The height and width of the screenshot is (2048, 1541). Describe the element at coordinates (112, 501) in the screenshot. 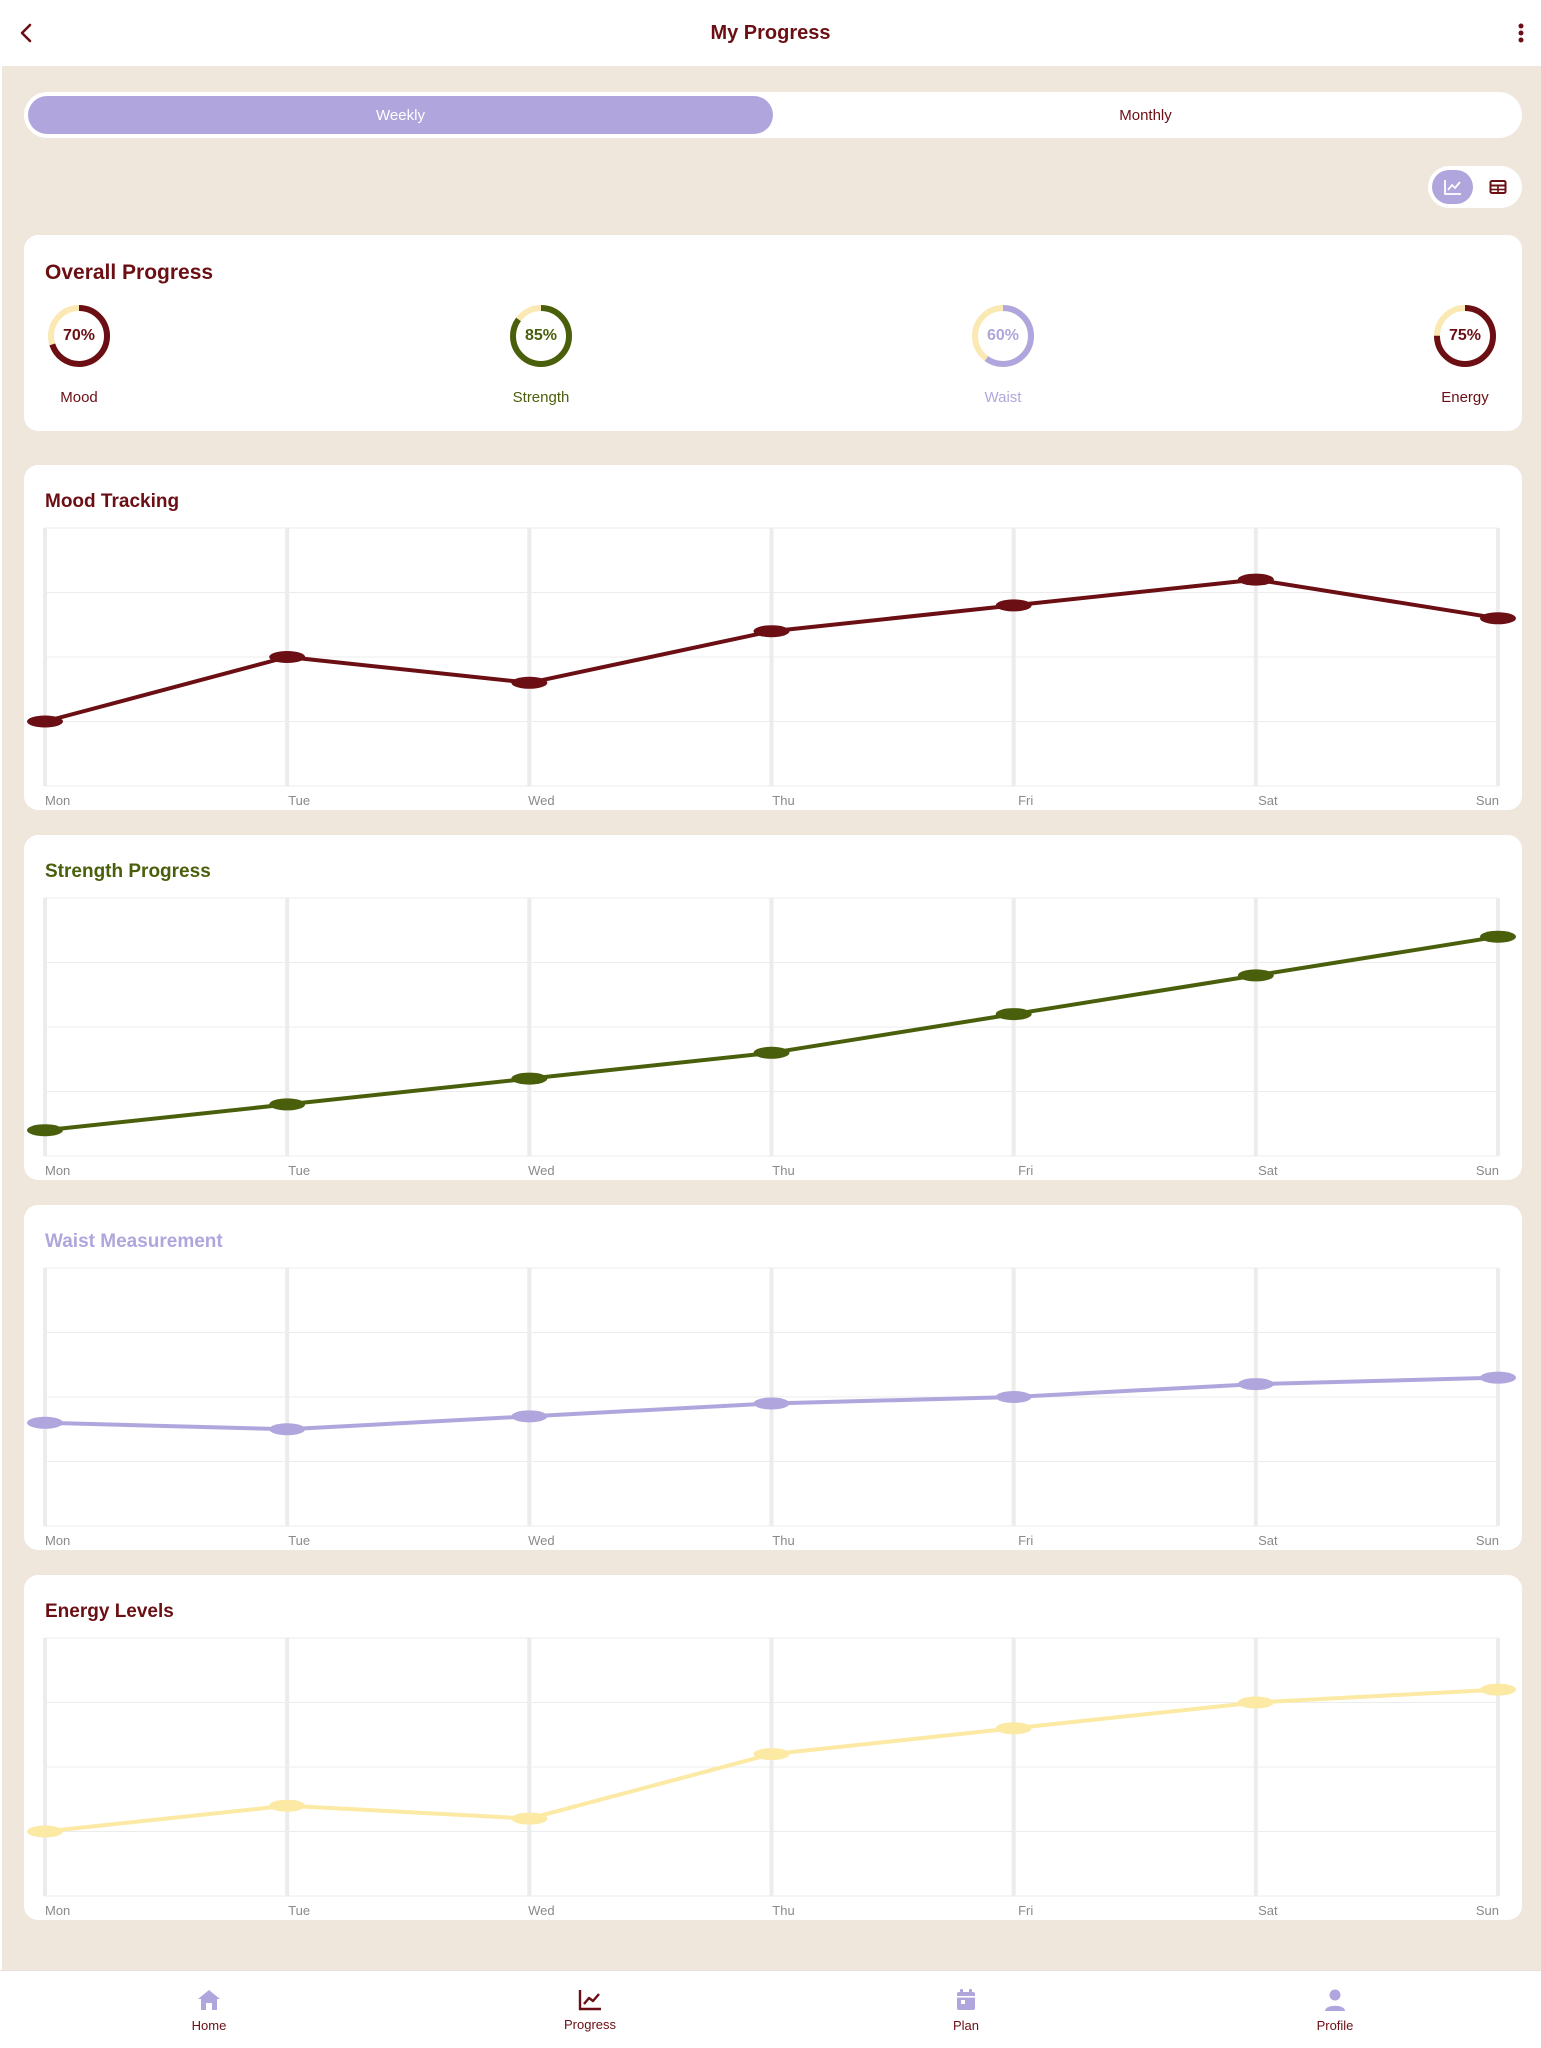

I see `chart-title: Mood Tracking` at that location.